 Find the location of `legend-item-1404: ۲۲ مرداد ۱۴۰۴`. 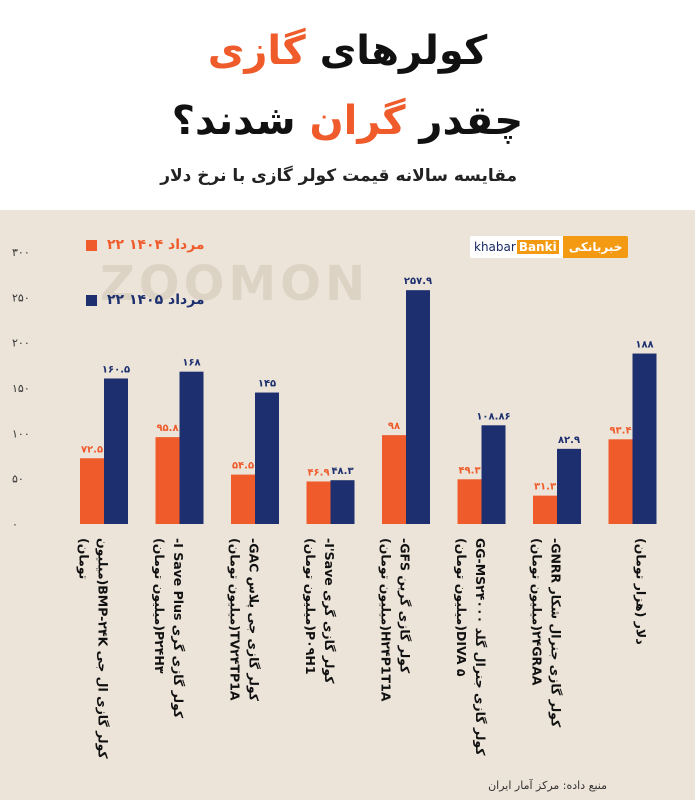

legend-item-1404: ۲۲ مرداد ۱۴۰۴ is located at coordinates (145, 245).